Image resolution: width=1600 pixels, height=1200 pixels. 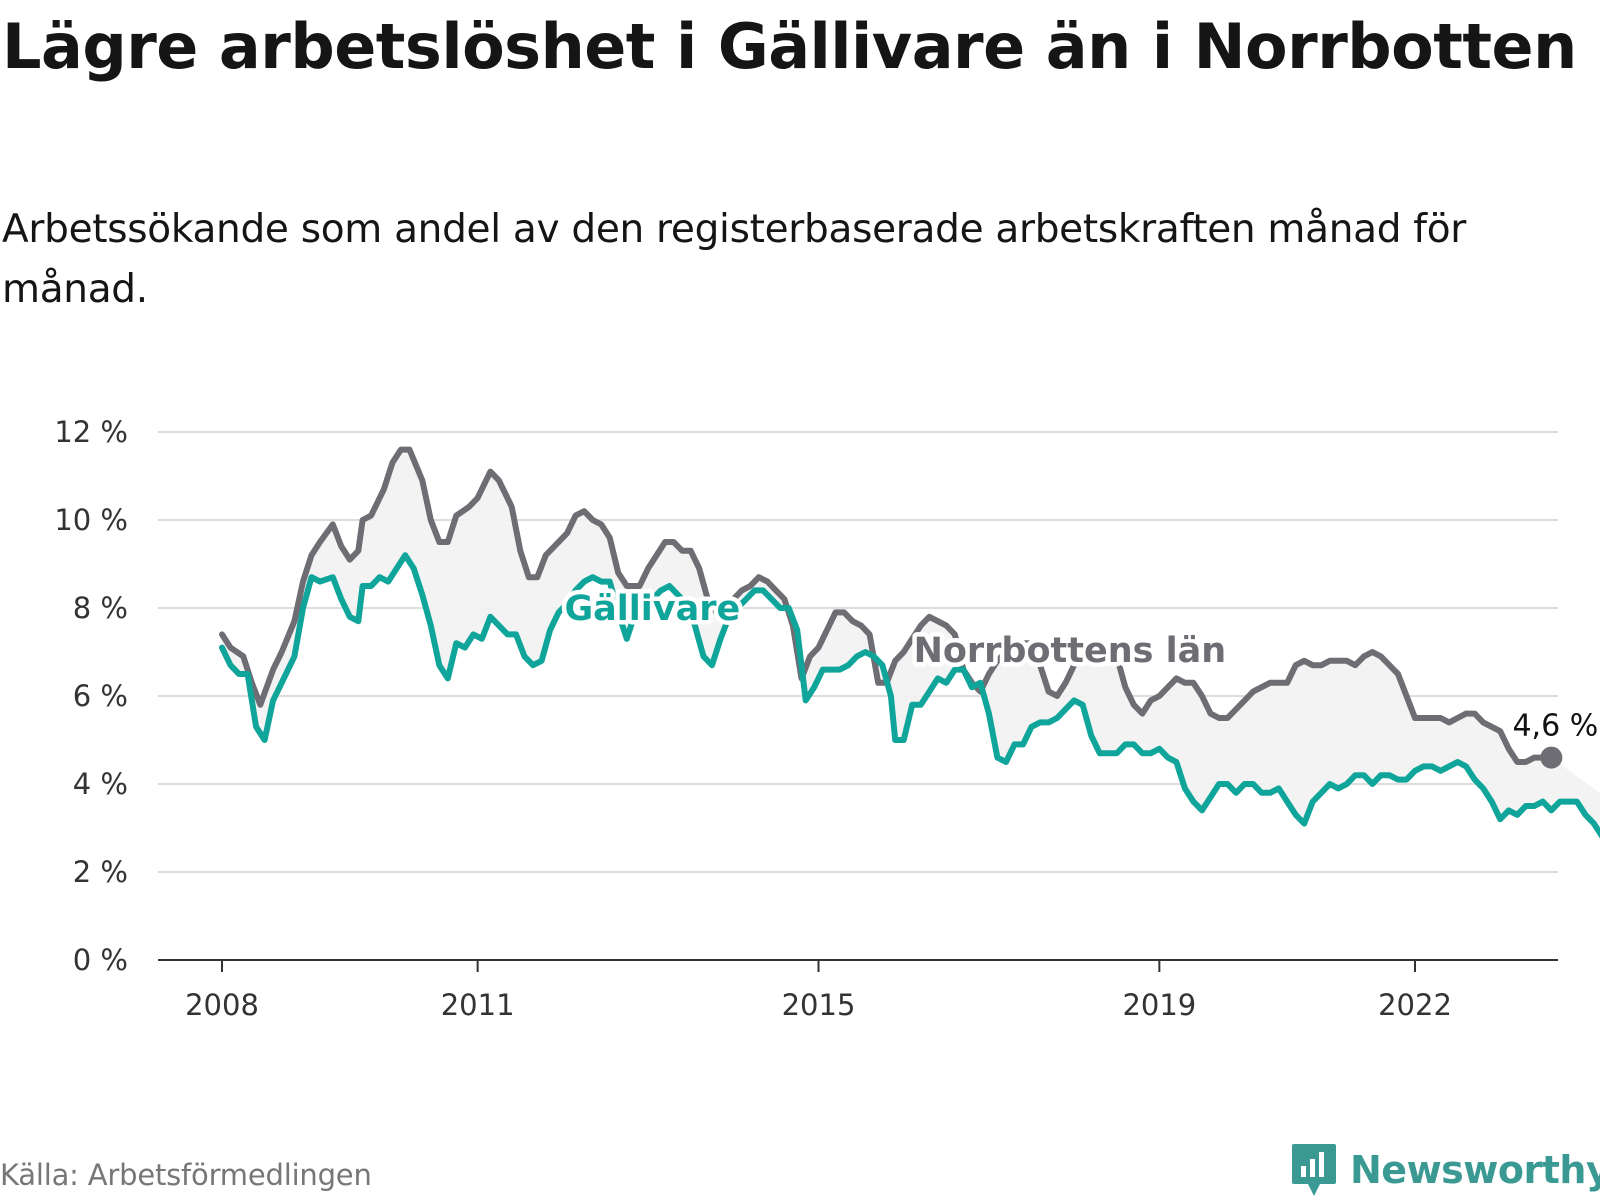 What do you see at coordinates (1475, 1170) in the screenshot?
I see `brand-name: Newsworthy` at bounding box center [1475, 1170].